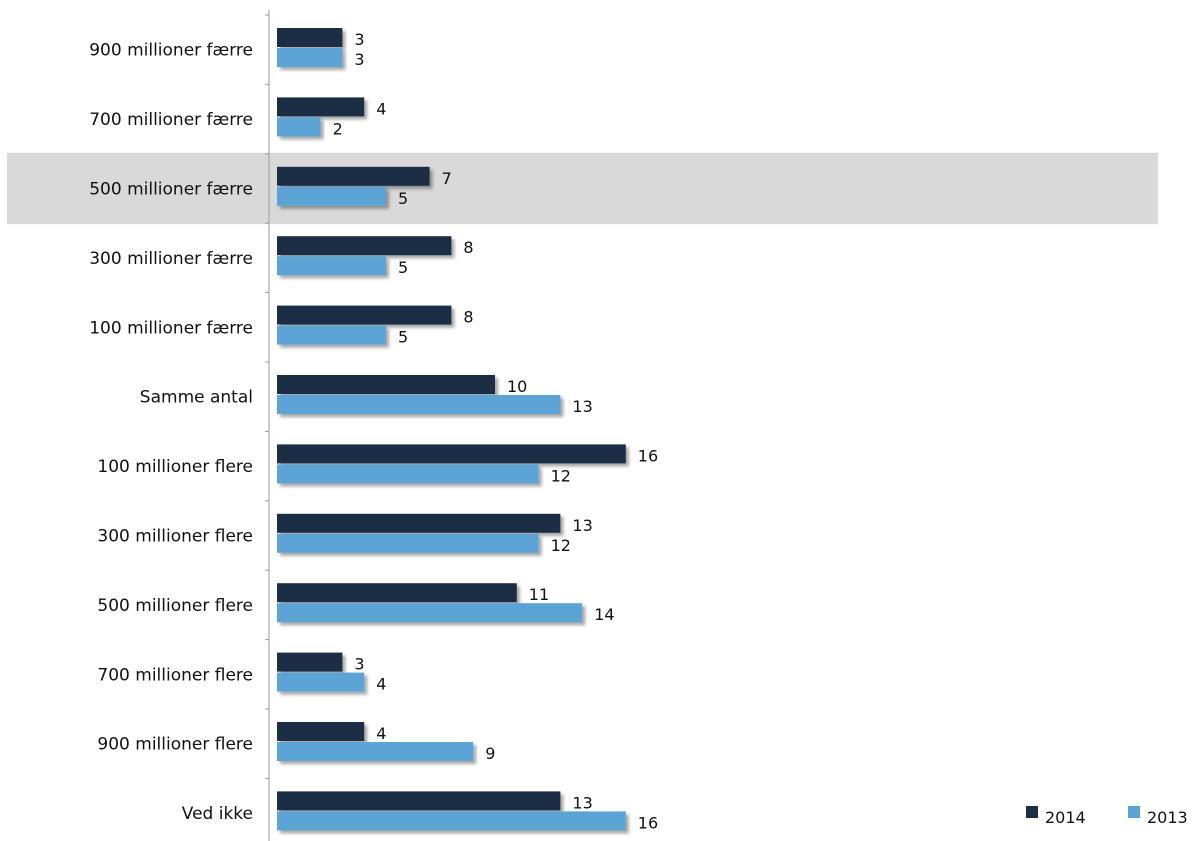 This screenshot has height=841, width=1199. Describe the element at coordinates (582, 188) in the screenshot. I see `highlight-band` at that location.